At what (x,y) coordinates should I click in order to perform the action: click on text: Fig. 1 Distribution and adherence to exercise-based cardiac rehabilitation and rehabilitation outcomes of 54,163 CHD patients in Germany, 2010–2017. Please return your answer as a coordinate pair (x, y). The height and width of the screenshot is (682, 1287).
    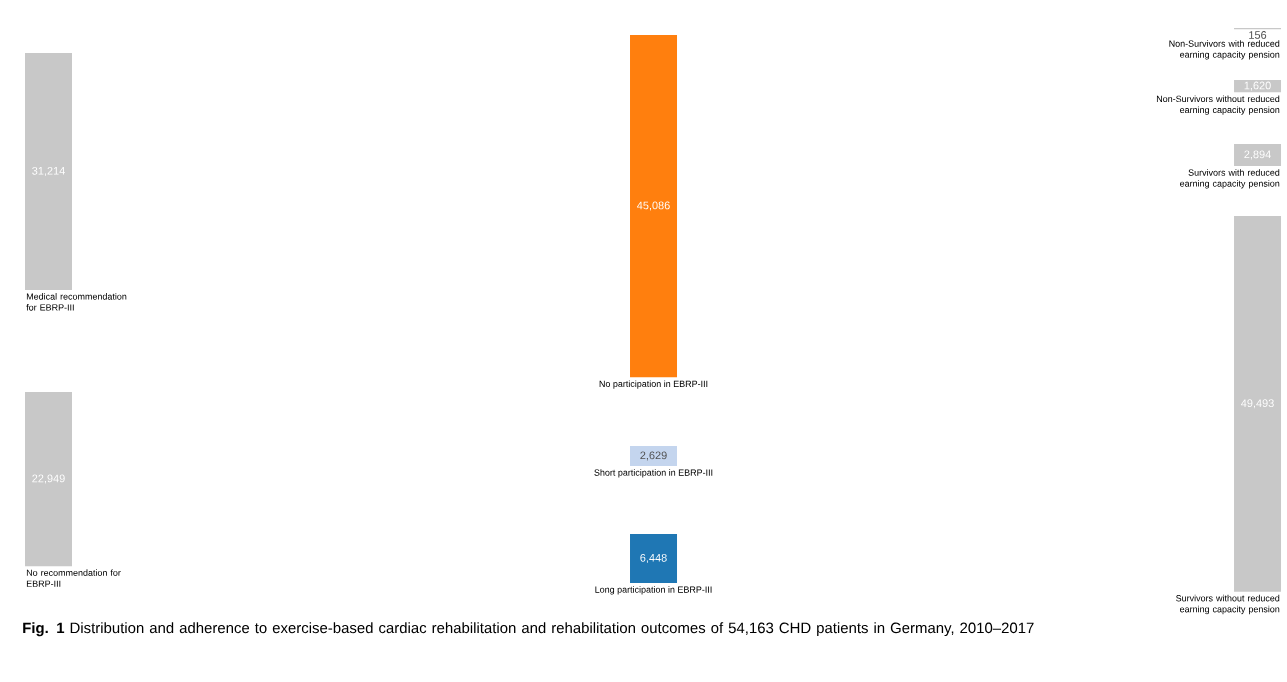
    Looking at the image, I should click on (528, 629).